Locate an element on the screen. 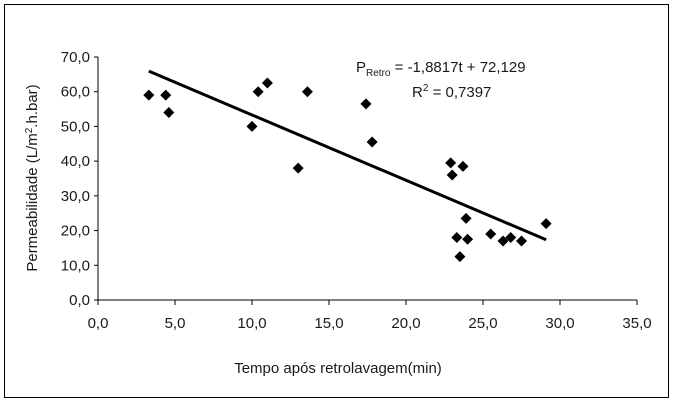 This screenshot has width=675, height=403. y-tick-label: 60,0 is located at coordinates (75, 92).